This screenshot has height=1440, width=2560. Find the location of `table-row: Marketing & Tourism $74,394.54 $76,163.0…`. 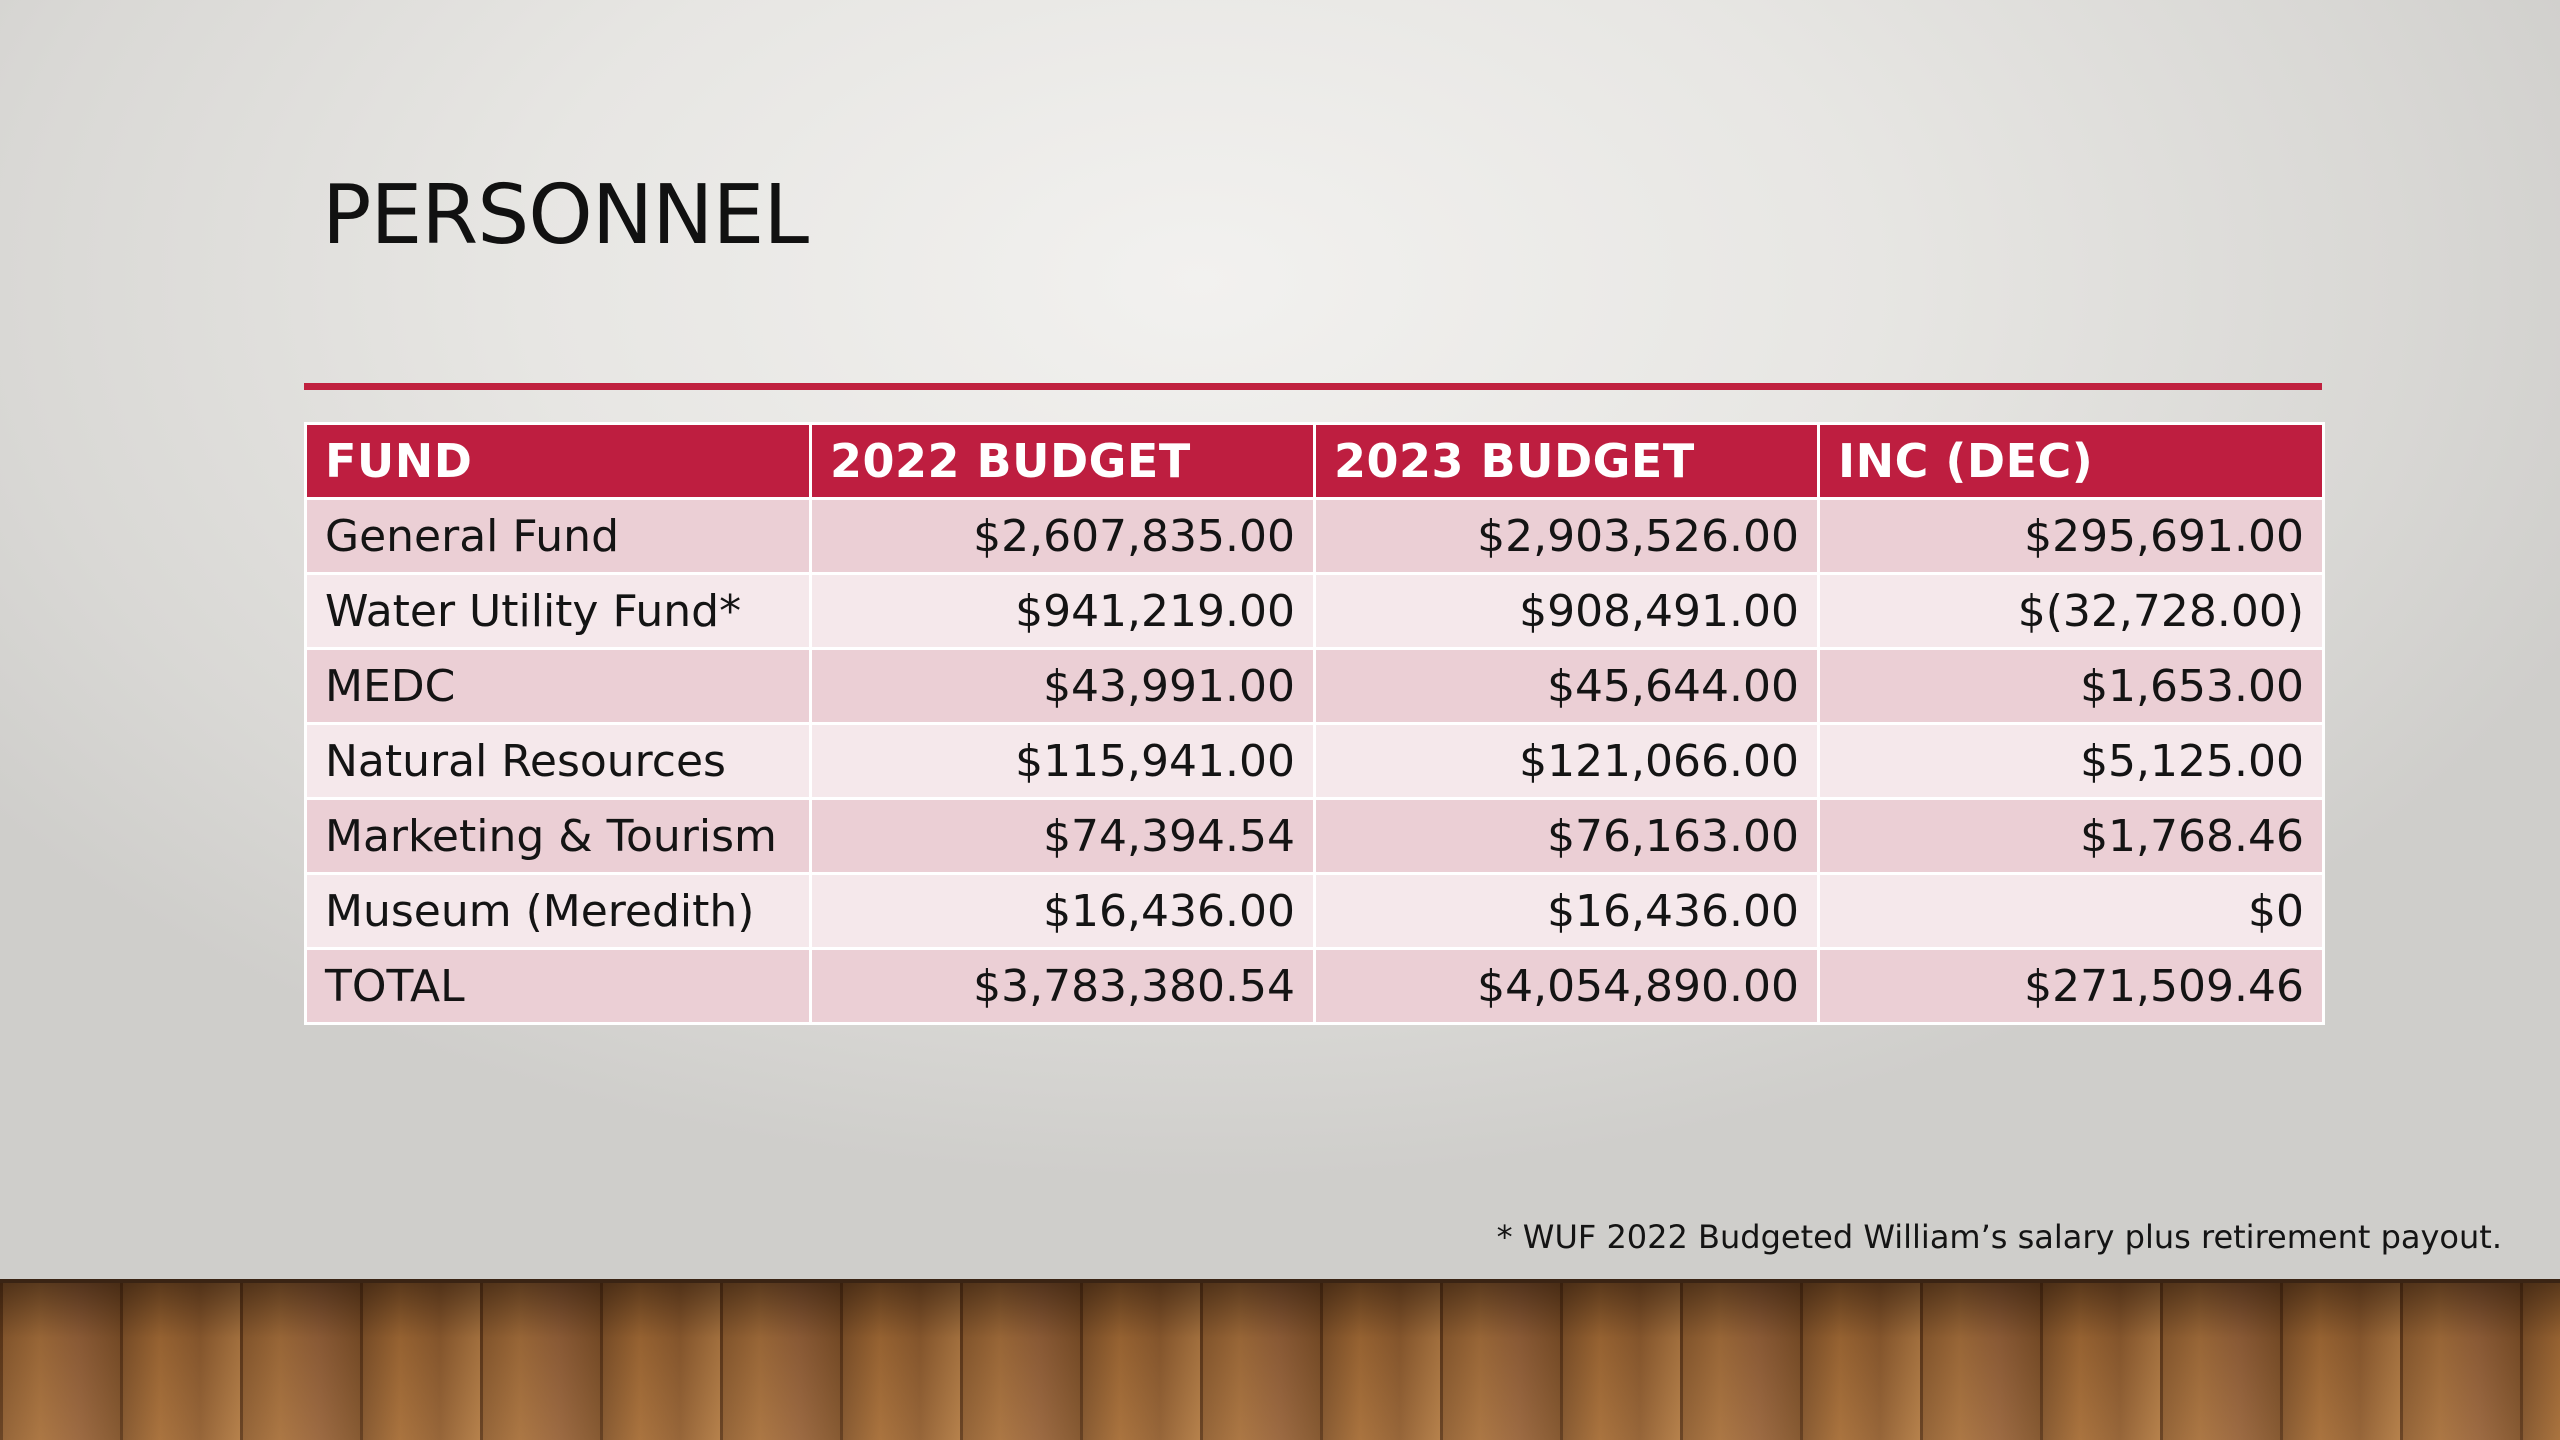

table-row: Marketing & Tourism $74,394.54 $76,163.0… is located at coordinates (1314, 836).